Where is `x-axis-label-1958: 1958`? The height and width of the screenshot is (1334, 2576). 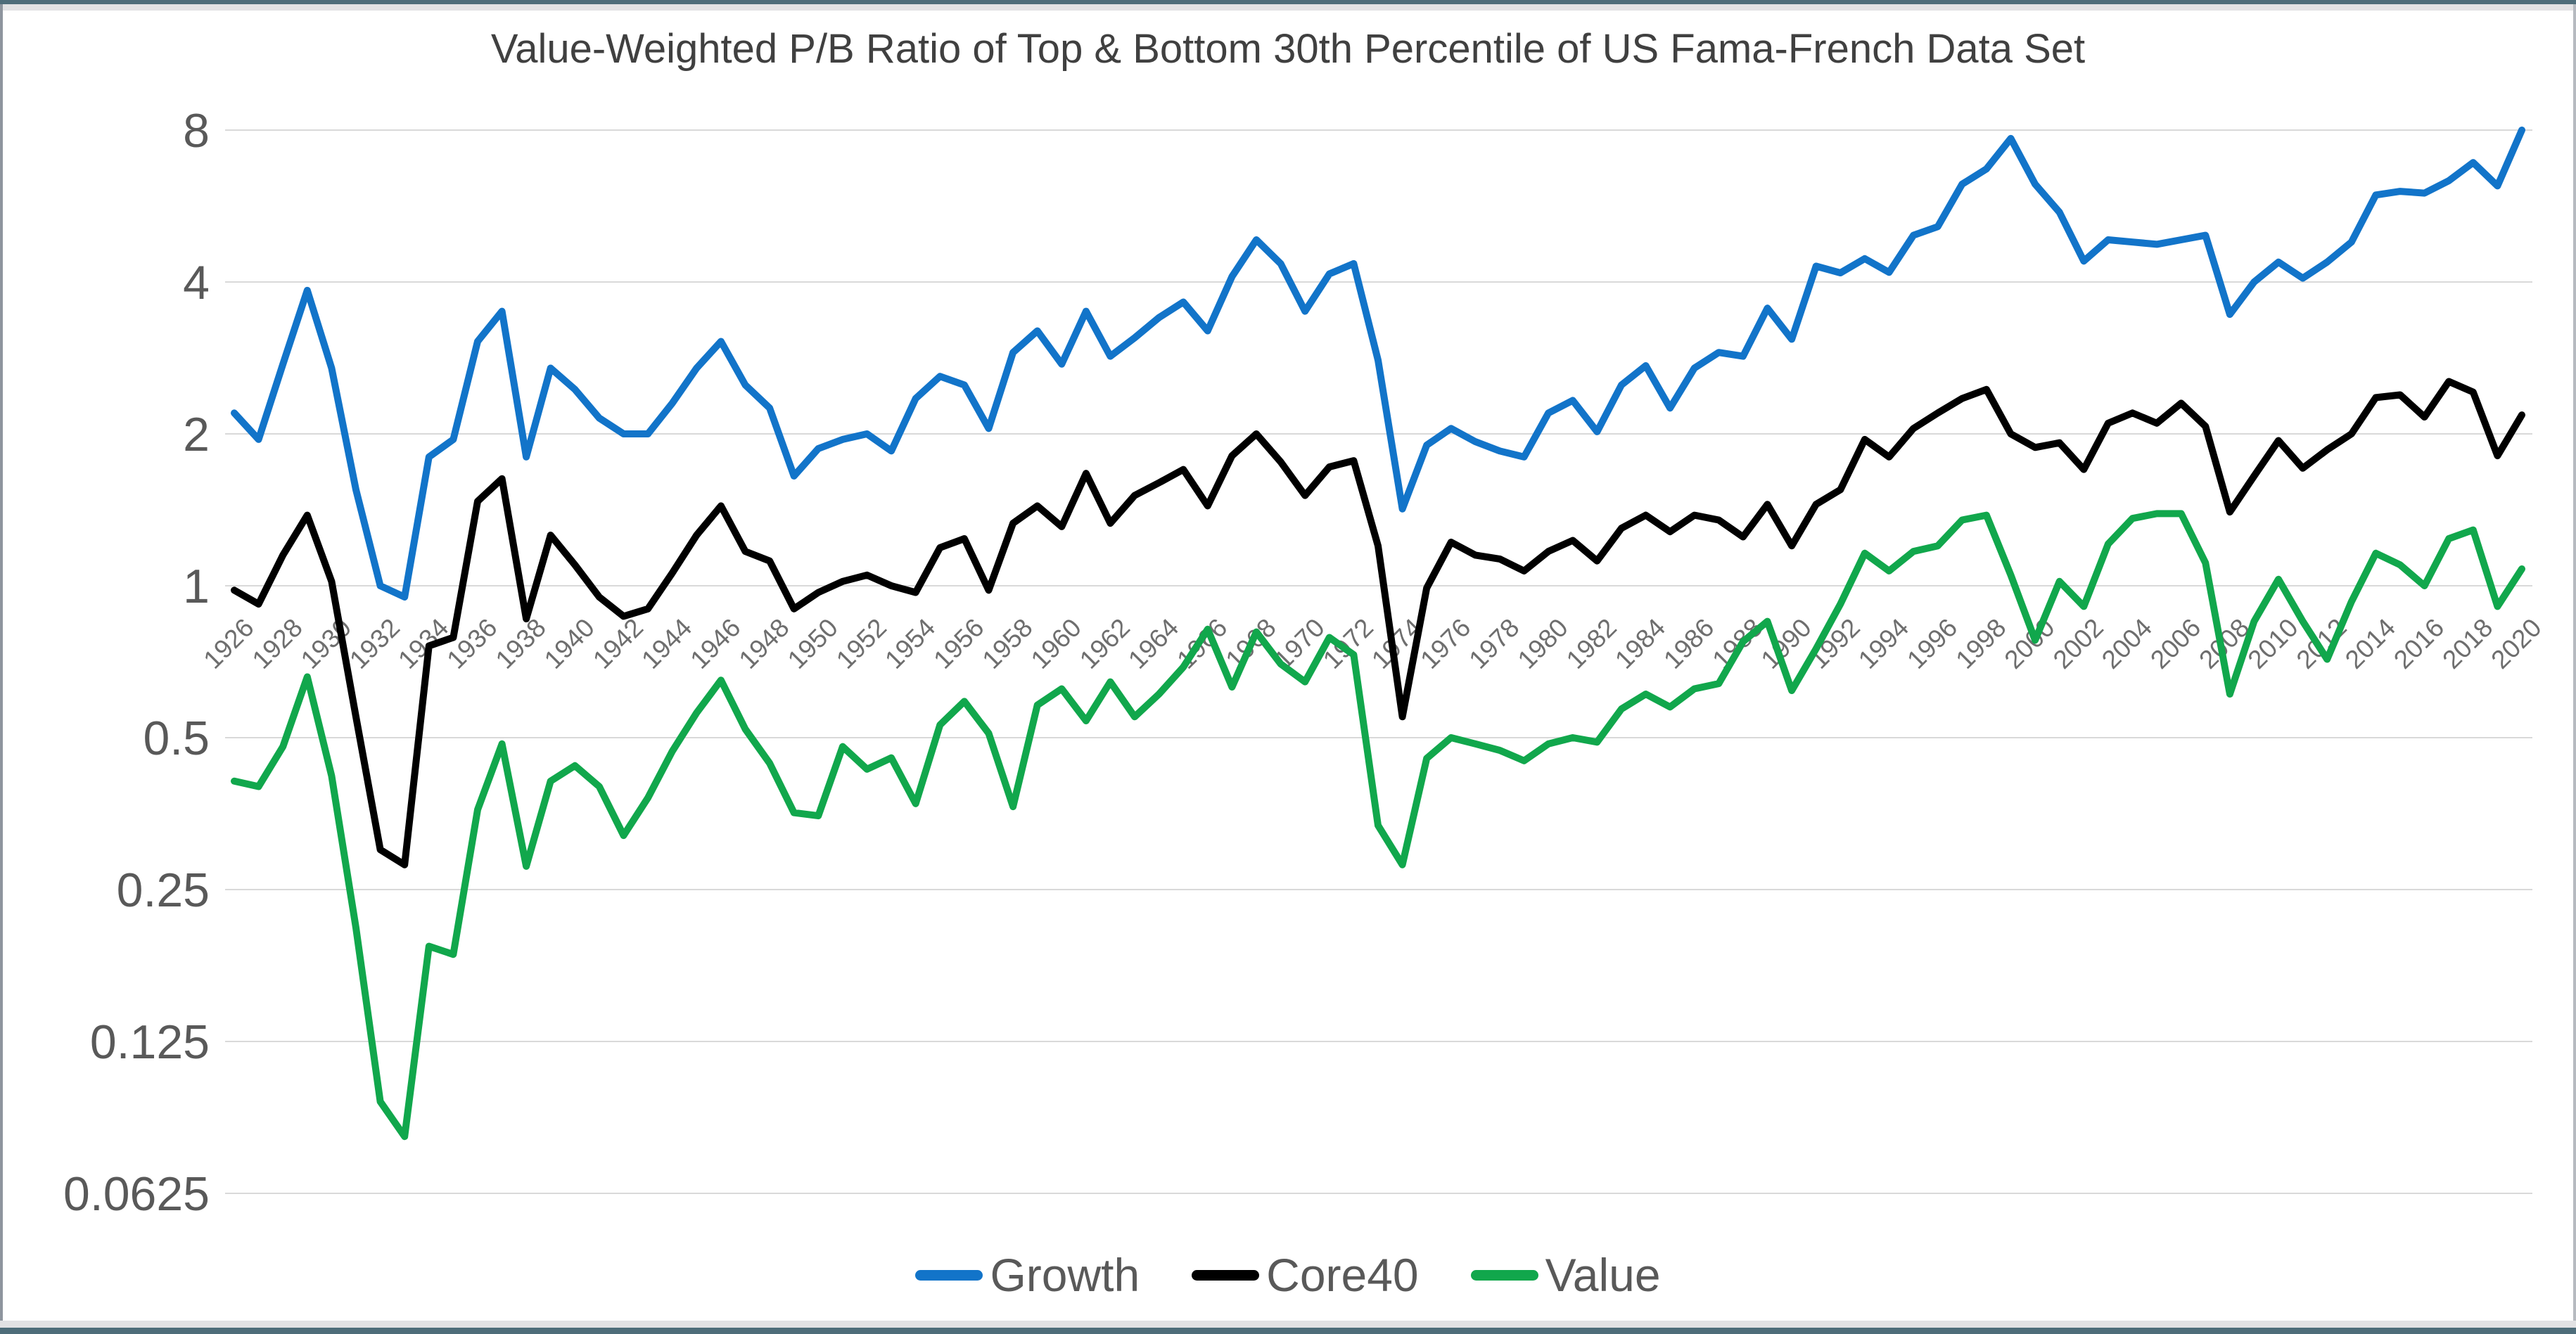 x-axis-label-1958: 1958 is located at coordinates (1007, 643).